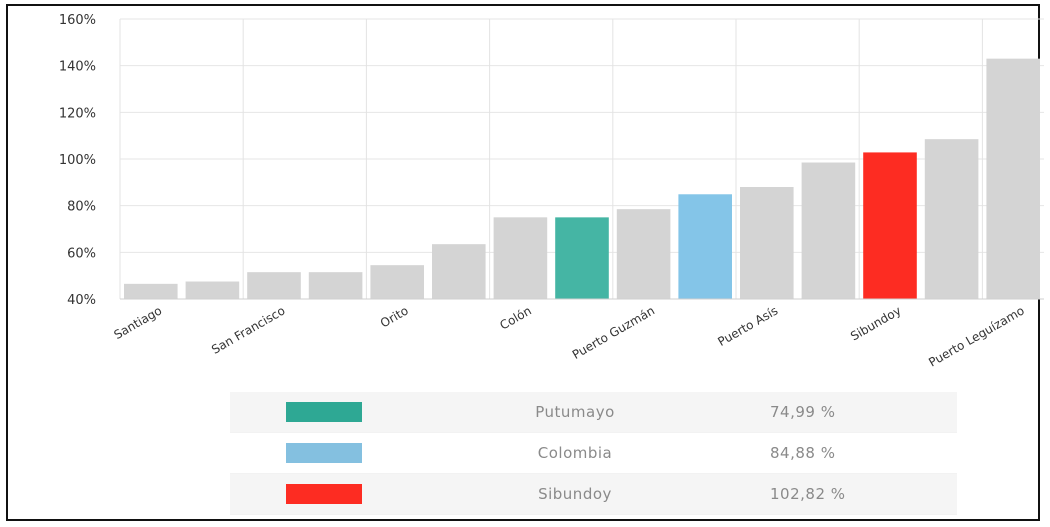 Image resolution: width=1050 pixels, height=527 pixels. What do you see at coordinates (803, 412) in the screenshot?
I see `legend-value: 74,99 %` at bounding box center [803, 412].